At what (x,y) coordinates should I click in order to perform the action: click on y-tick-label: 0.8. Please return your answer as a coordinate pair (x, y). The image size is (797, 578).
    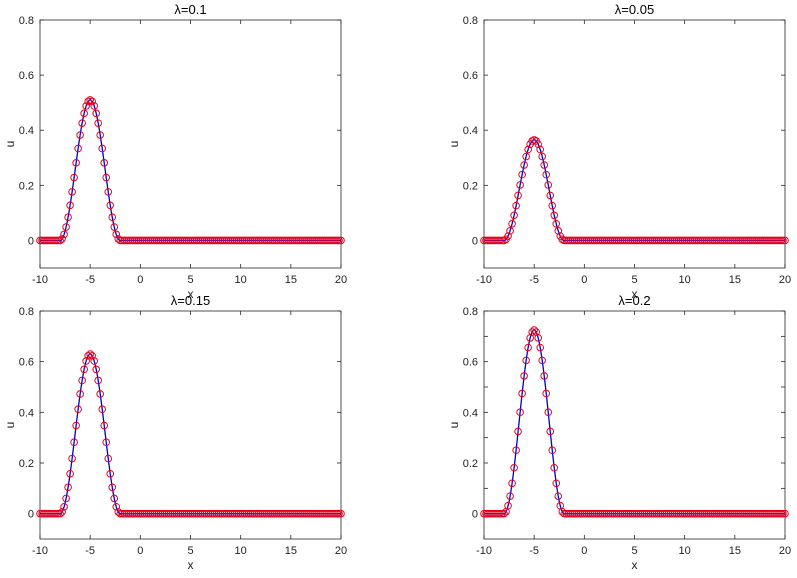
    Looking at the image, I should click on (26, 312).